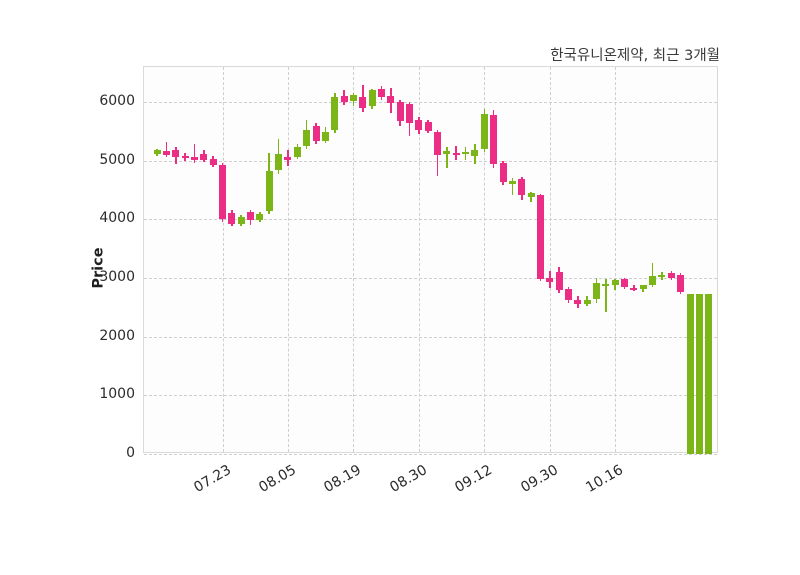 The width and height of the screenshot is (800, 575). I want to click on x-tick-label: 09.12, so click(474, 479).